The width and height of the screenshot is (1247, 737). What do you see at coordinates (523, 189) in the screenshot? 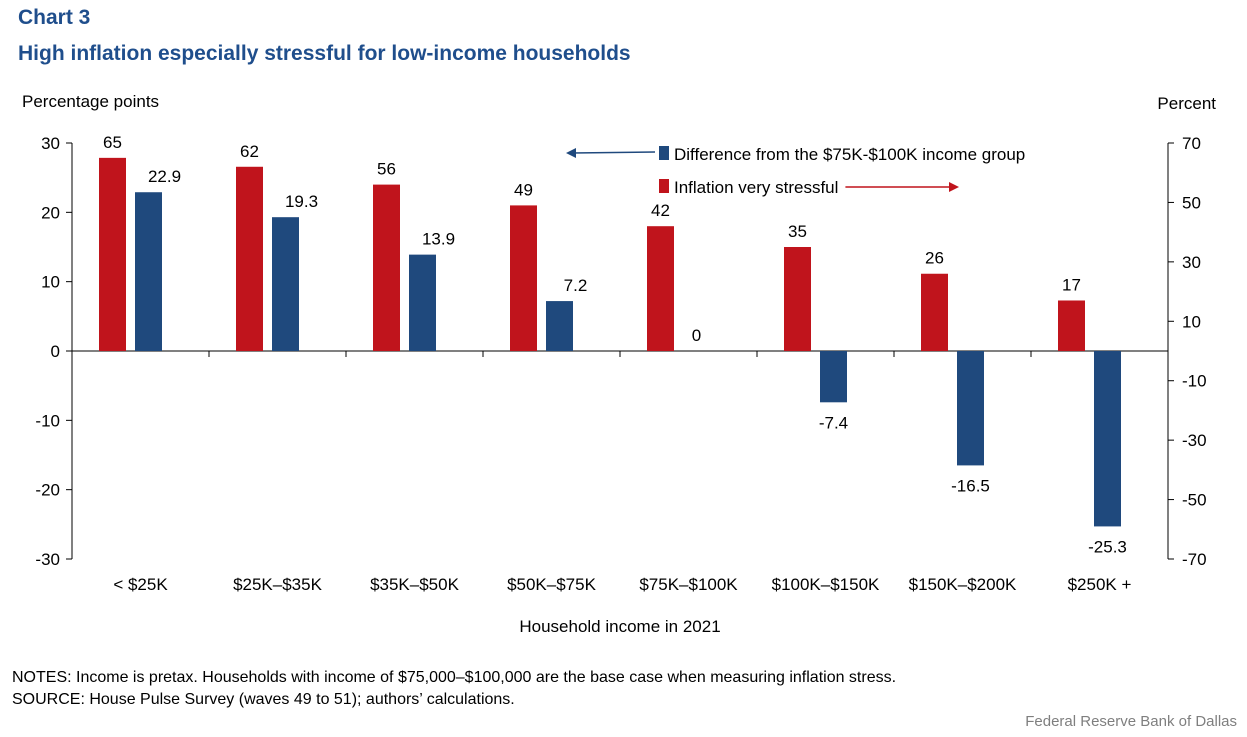
I see `data-label-inflation-stressful: 49` at bounding box center [523, 189].